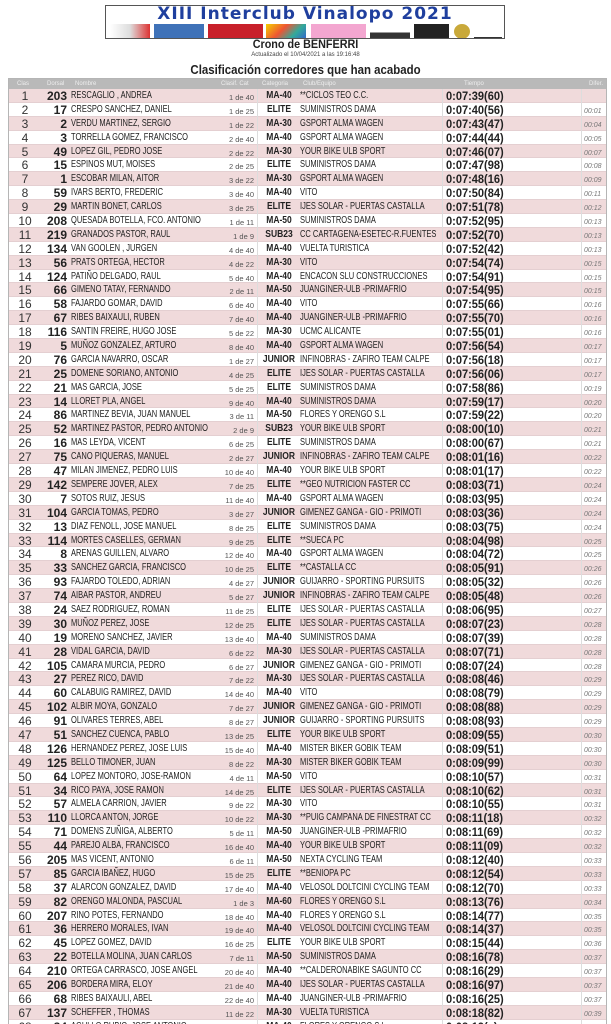 This screenshot has width=611, height=1024. What do you see at coordinates (63, 554) in the screenshot?
I see `bib-number: 8` at bounding box center [63, 554].